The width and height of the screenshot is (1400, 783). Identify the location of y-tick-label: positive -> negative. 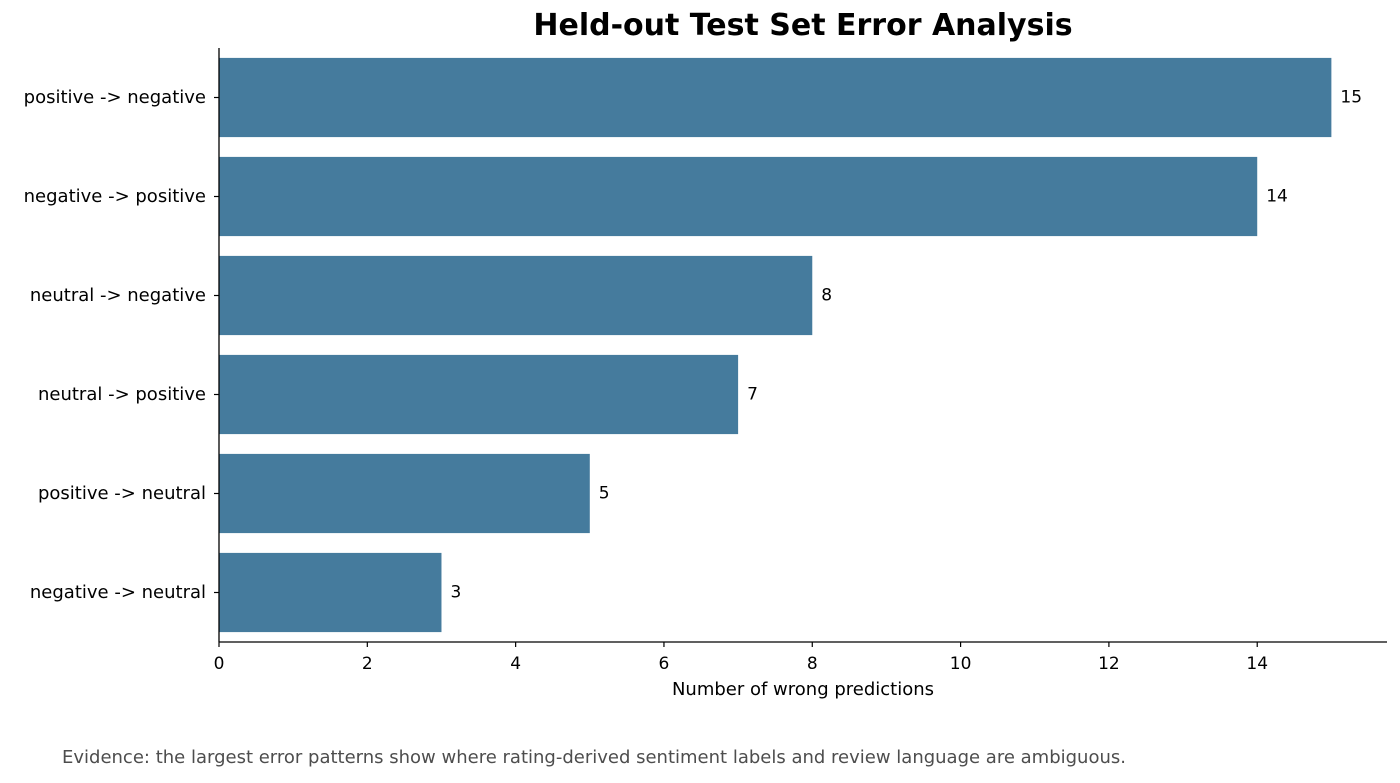
(115, 97).